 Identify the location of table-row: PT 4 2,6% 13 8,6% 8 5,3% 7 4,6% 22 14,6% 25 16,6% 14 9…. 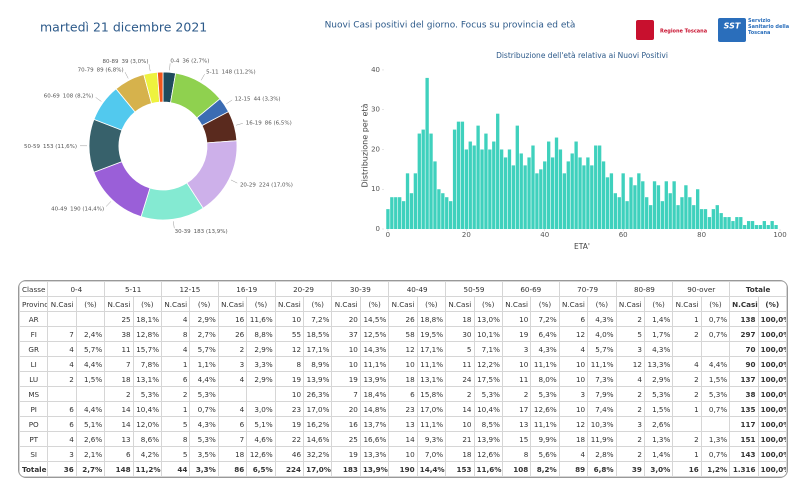
(403, 439).